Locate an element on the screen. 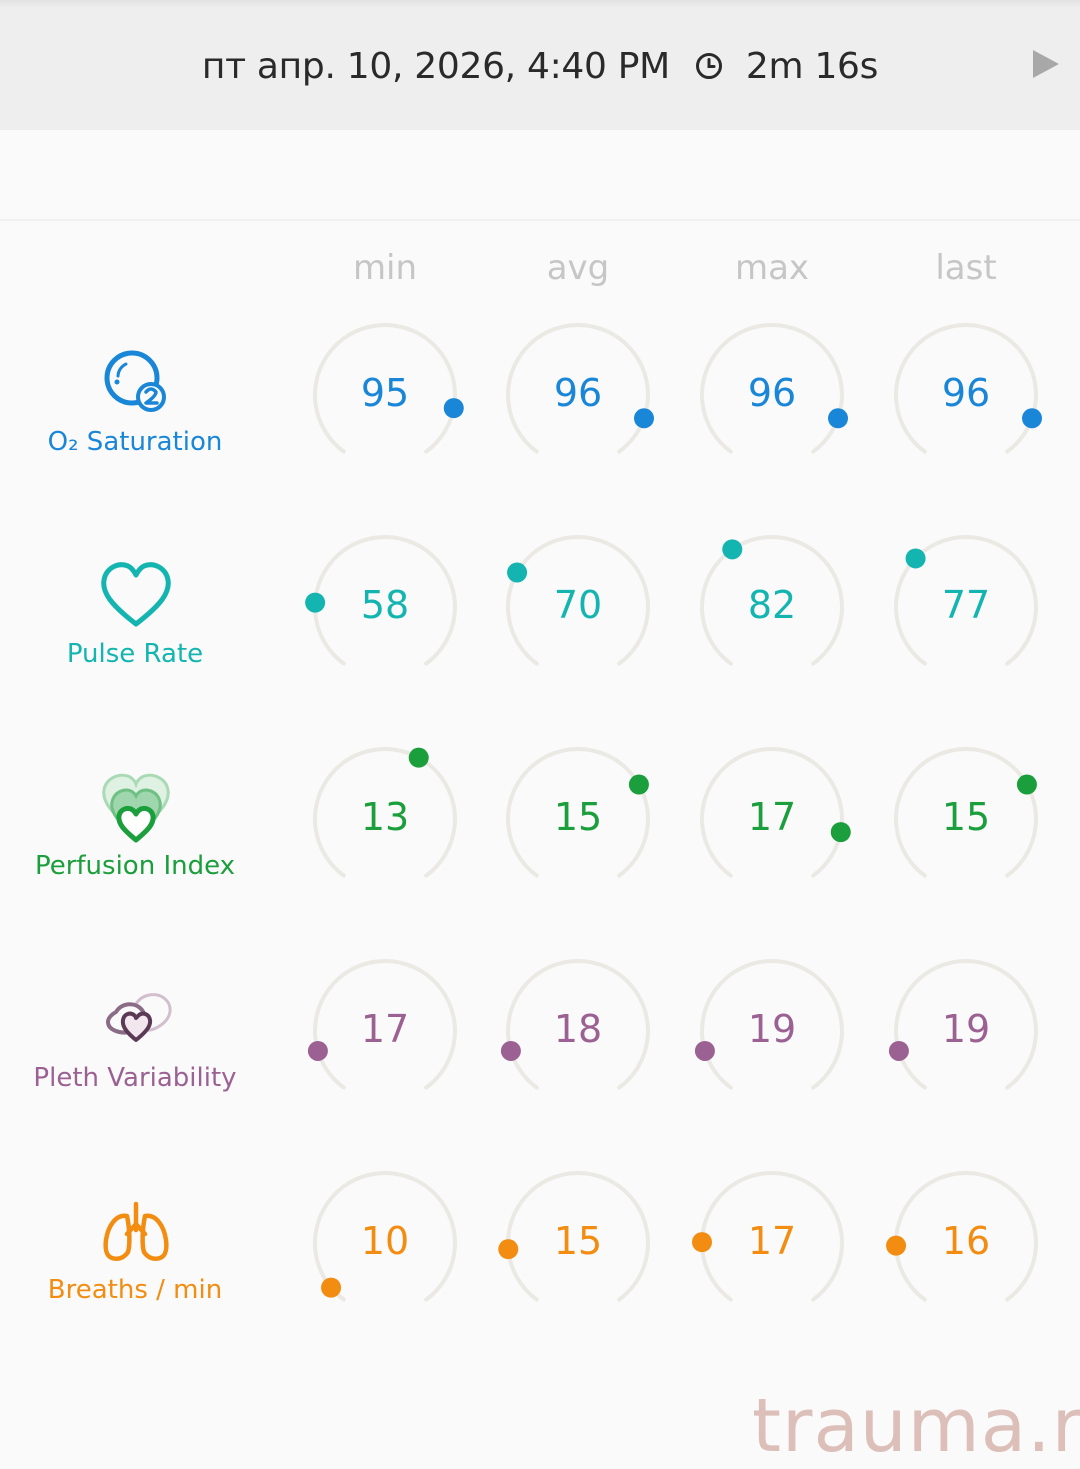 Image resolution: width=1080 pixels, height=1469 pixels. clock-icon is located at coordinates (708, 66).